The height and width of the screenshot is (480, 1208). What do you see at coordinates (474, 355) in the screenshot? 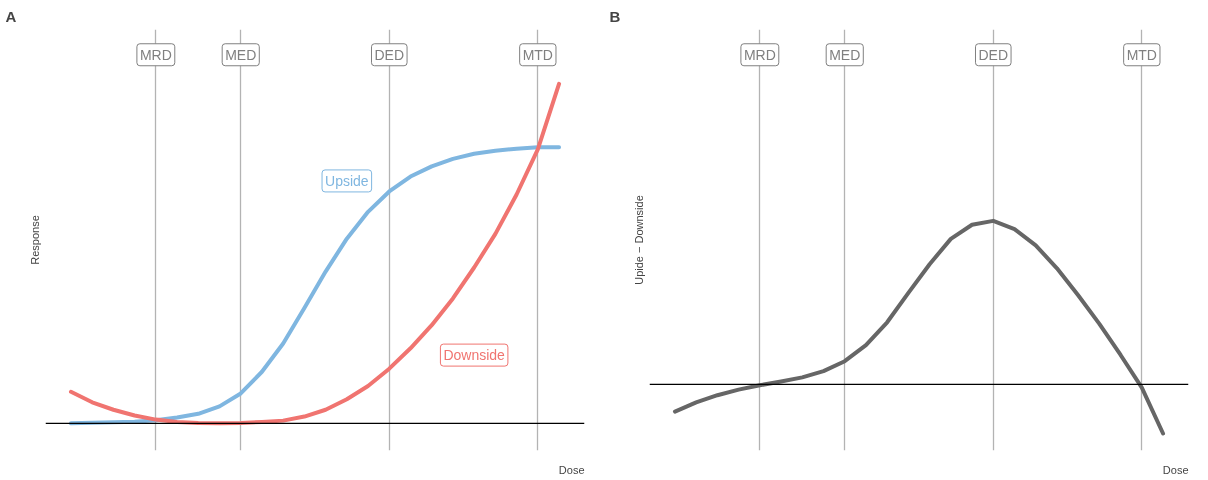
I see `series-label: Downside` at bounding box center [474, 355].